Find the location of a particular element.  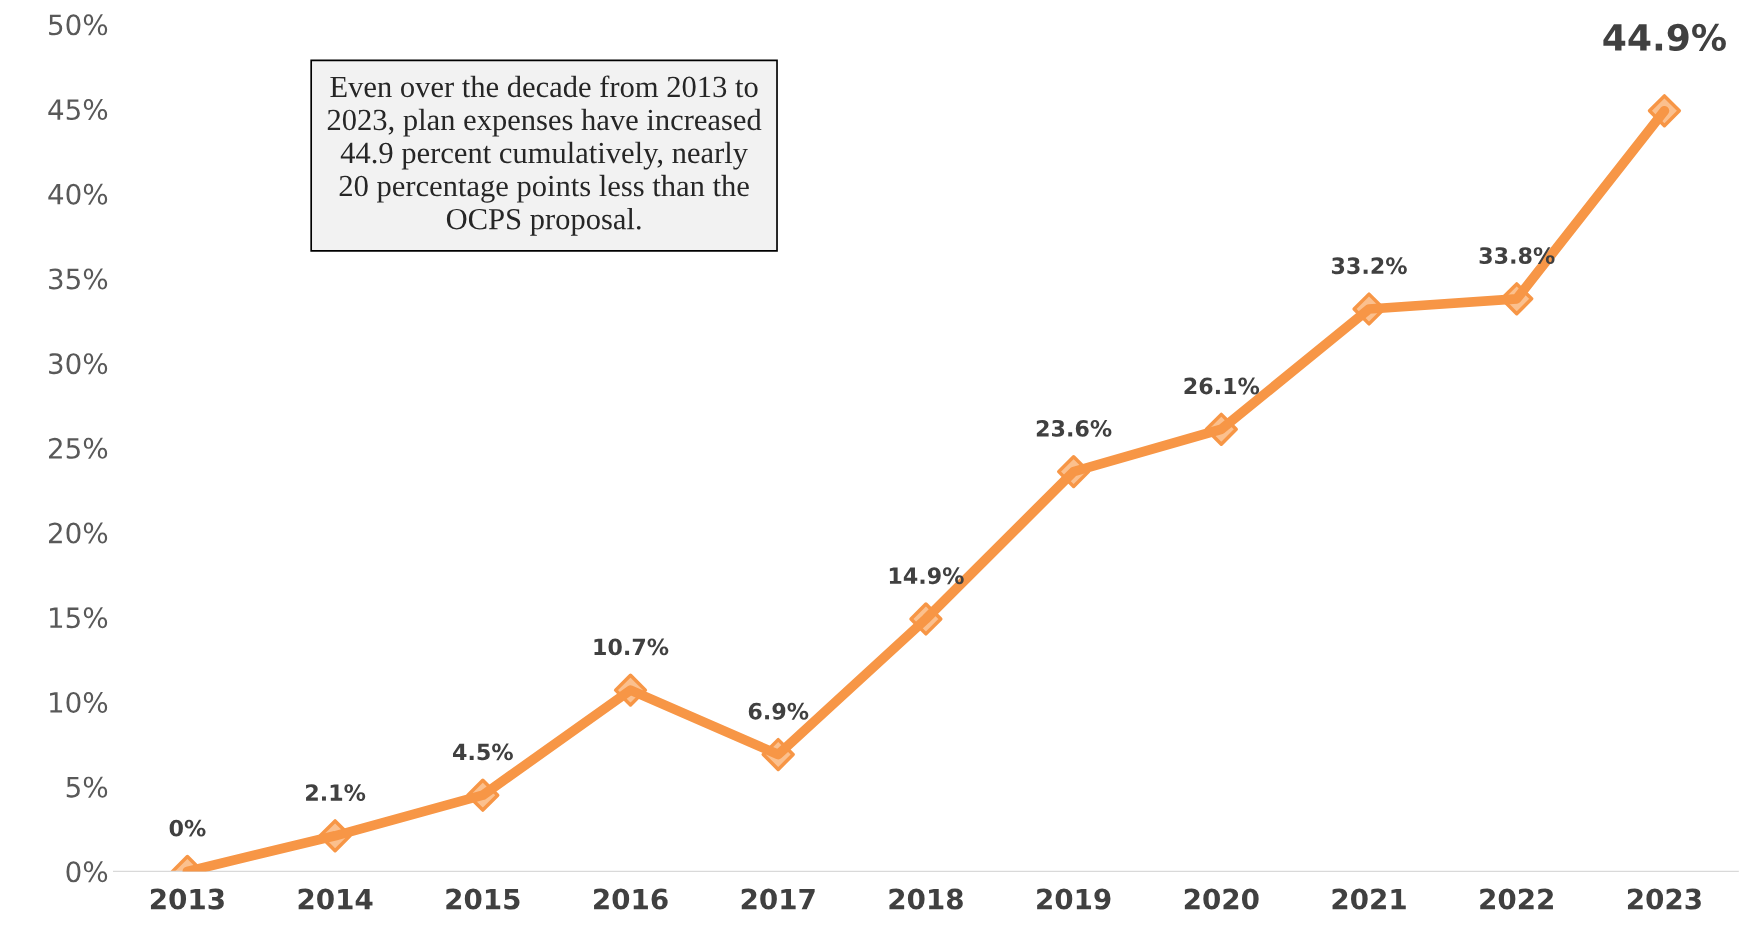

x-tick-label: 2015 is located at coordinates (483, 899).